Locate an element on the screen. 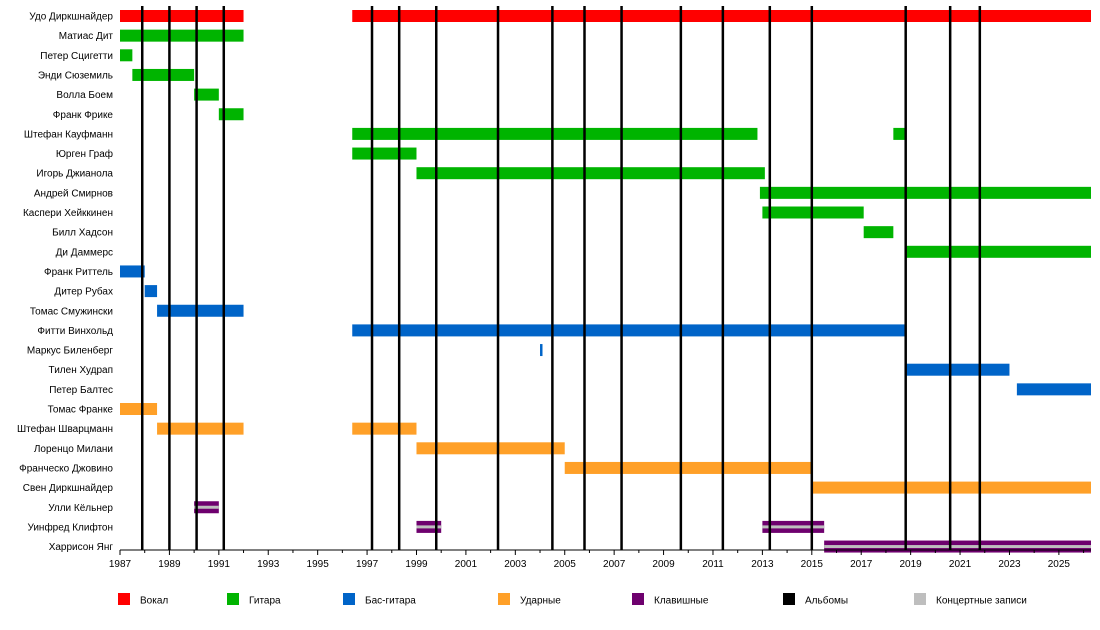 The image size is (1100, 630). member-label: Франческо Джовино is located at coordinates (66, 468).